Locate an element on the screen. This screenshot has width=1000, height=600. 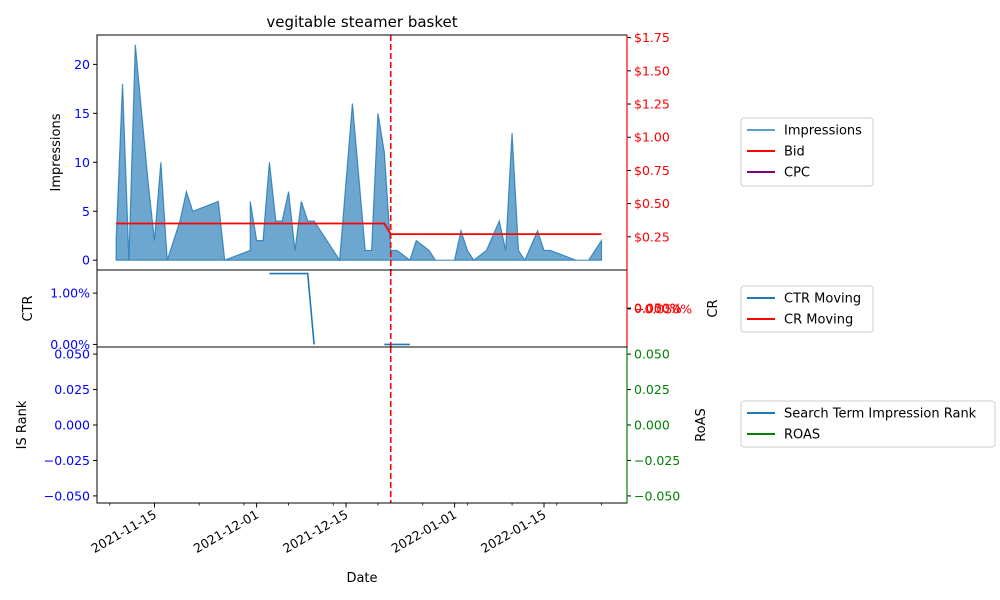
y-tick-label-left: 1.00% is located at coordinates (70, 293).